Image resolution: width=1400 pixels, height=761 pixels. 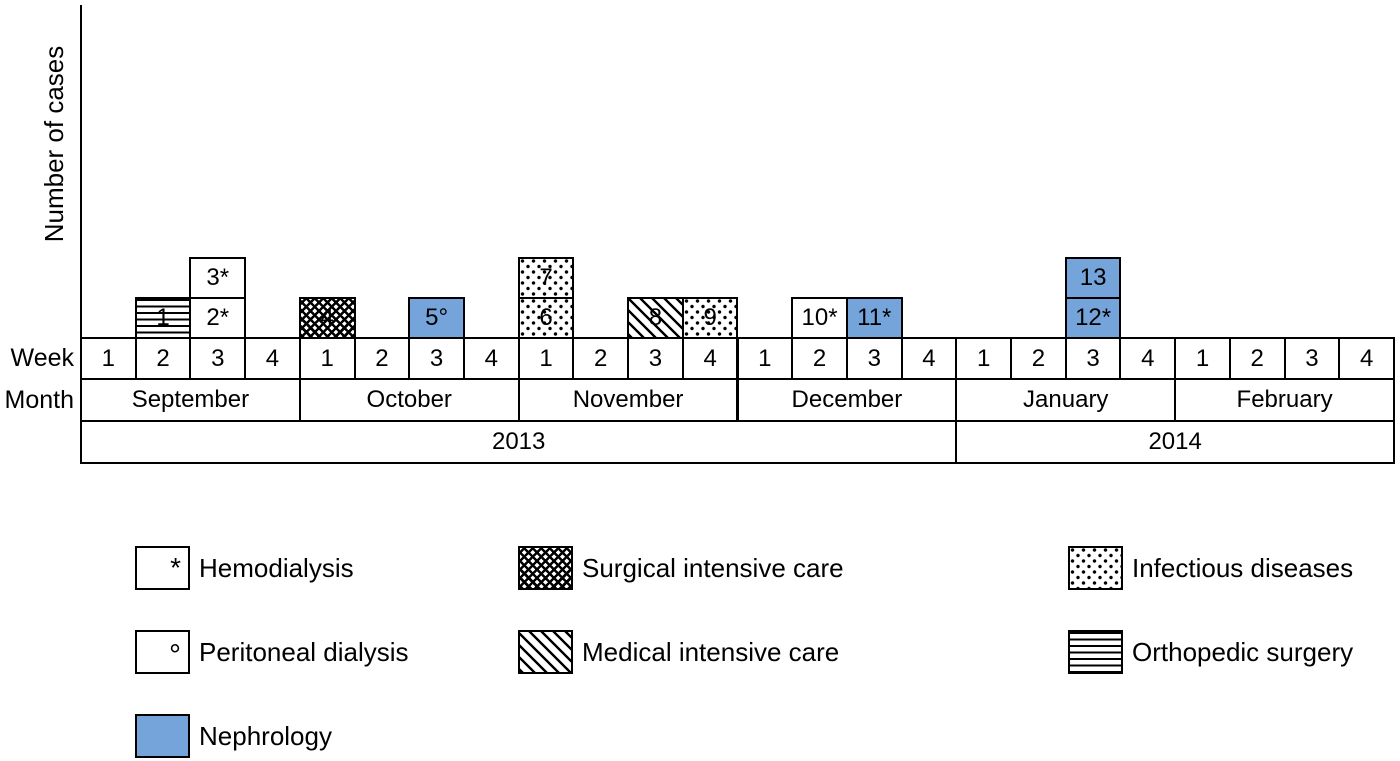 What do you see at coordinates (1093, 318) in the screenshot?
I see `case-box-12: 12*` at bounding box center [1093, 318].